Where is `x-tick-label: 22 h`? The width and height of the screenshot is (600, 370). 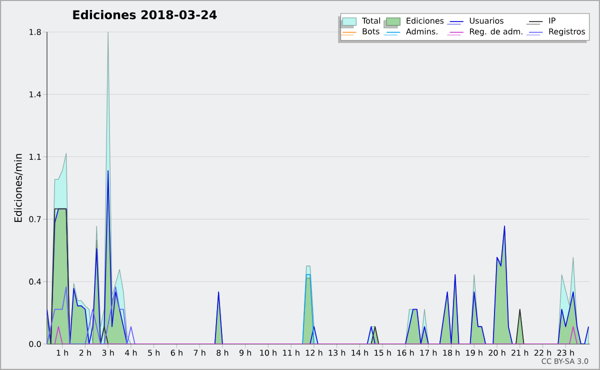
x-tick-label: 22 h is located at coordinates (542, 353).